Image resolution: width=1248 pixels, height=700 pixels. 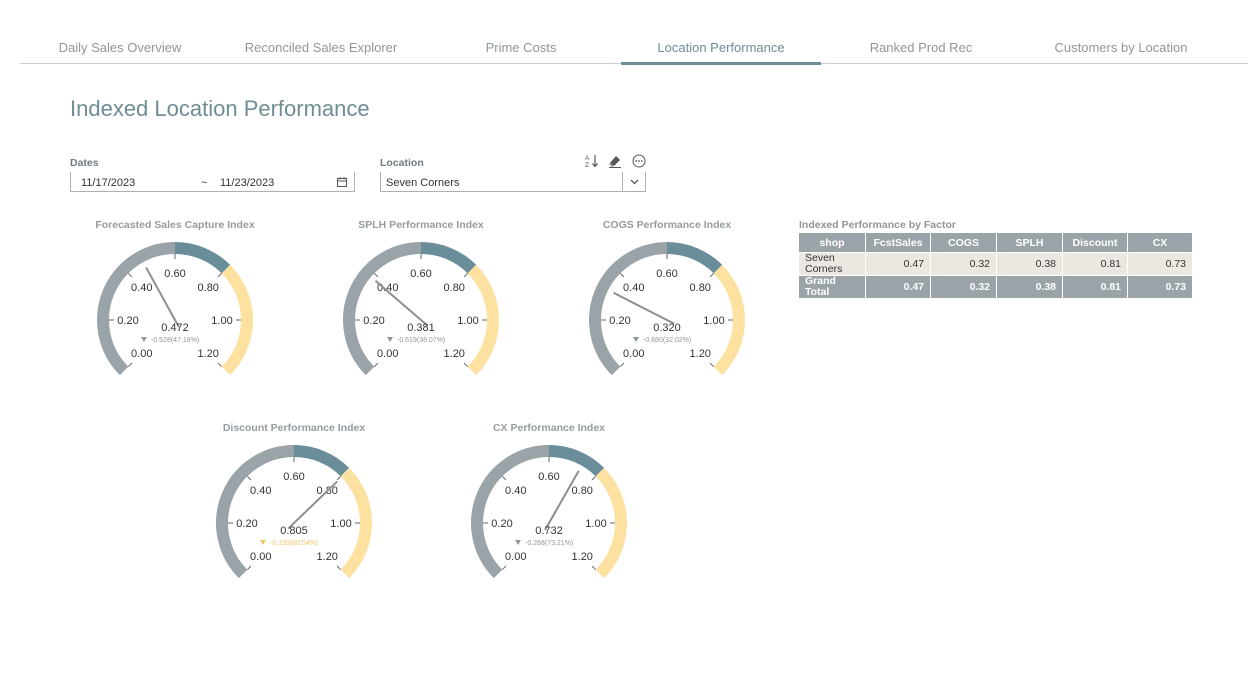 What do you see at coordinates (963, 264) in the screenshot?
I see `table-cell: 0.32` at bounding box center [963, 264].